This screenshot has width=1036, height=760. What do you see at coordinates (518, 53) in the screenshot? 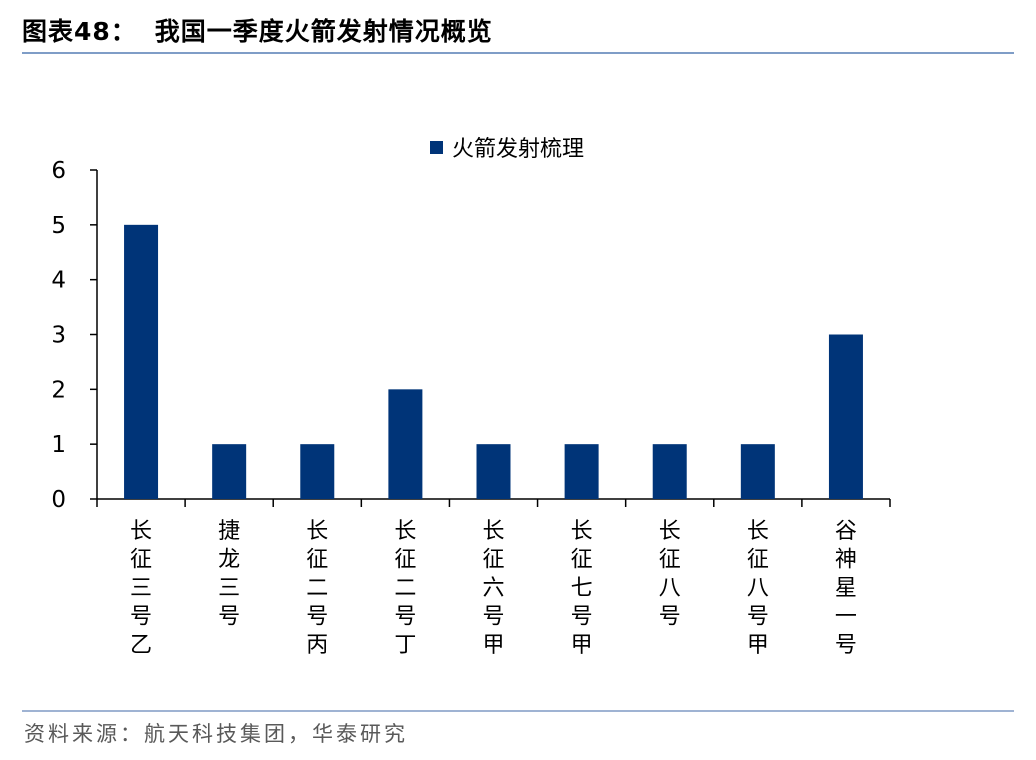
I see `title-rule` at bounding box center [518, 53].